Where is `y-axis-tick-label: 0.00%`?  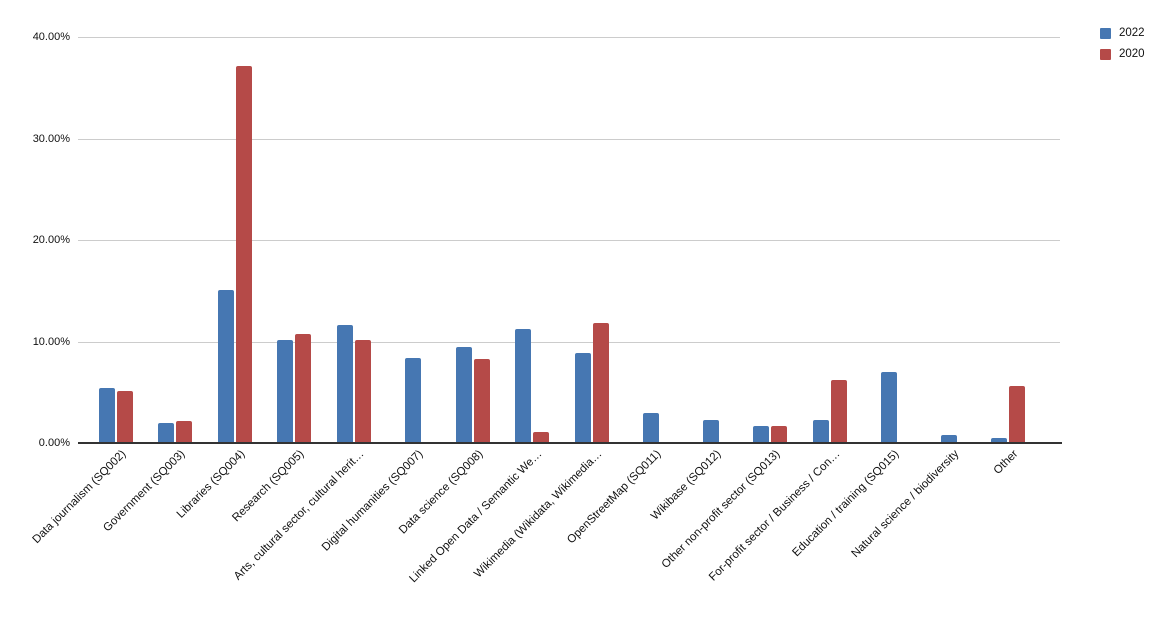 y-axis-tick-label: 0.00% is located at coordinates (54, 443).